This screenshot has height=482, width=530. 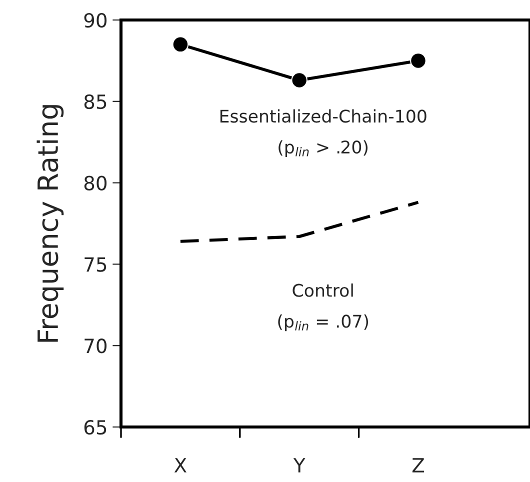 I want to click on y-tick-label: 75, so click(x=95, y=264).